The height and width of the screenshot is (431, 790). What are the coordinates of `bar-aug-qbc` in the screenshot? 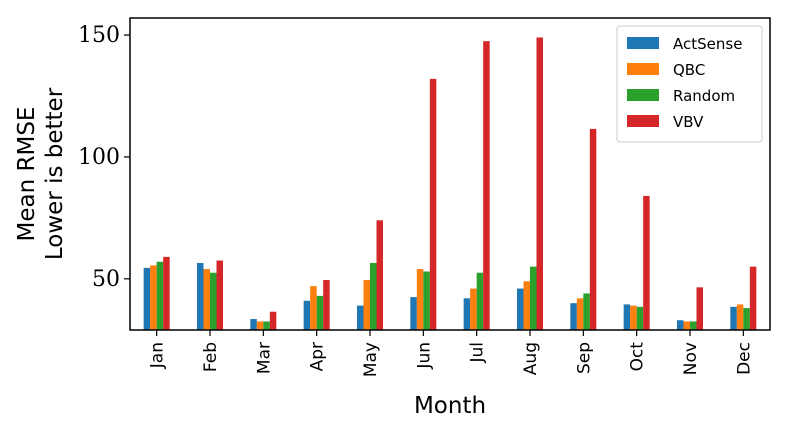 It's located at (526, 305).